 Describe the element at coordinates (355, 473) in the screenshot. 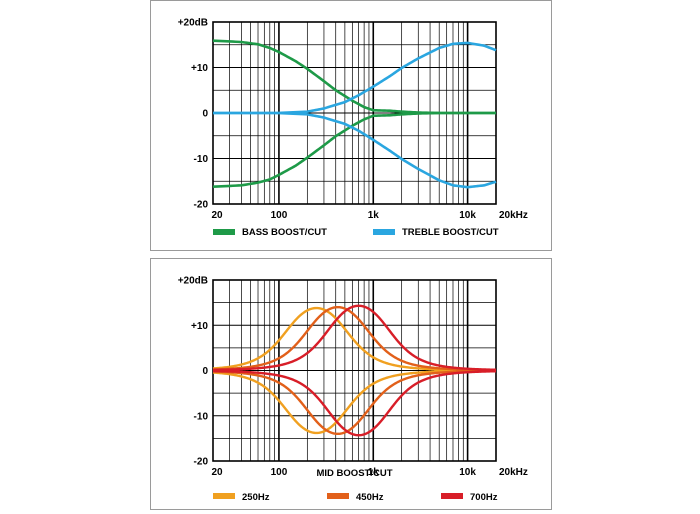

I see `x-axis-label: MID BOOST/CUT` at that location.